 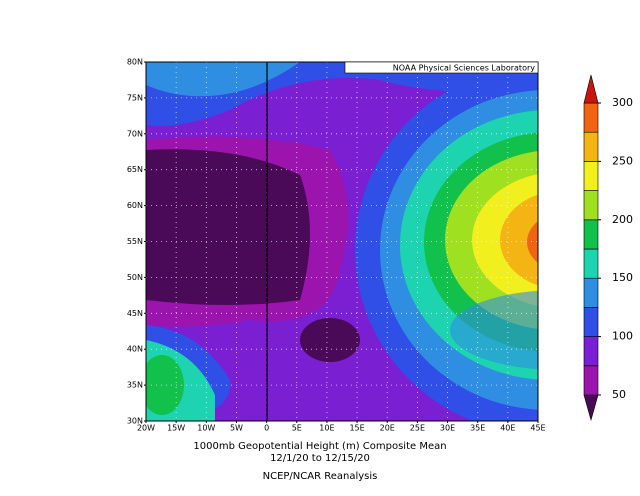 What do you see at coordinates (622, 336) in the screenshot?
I see `colorbar-label: 100` at bounding box center [622, 336].